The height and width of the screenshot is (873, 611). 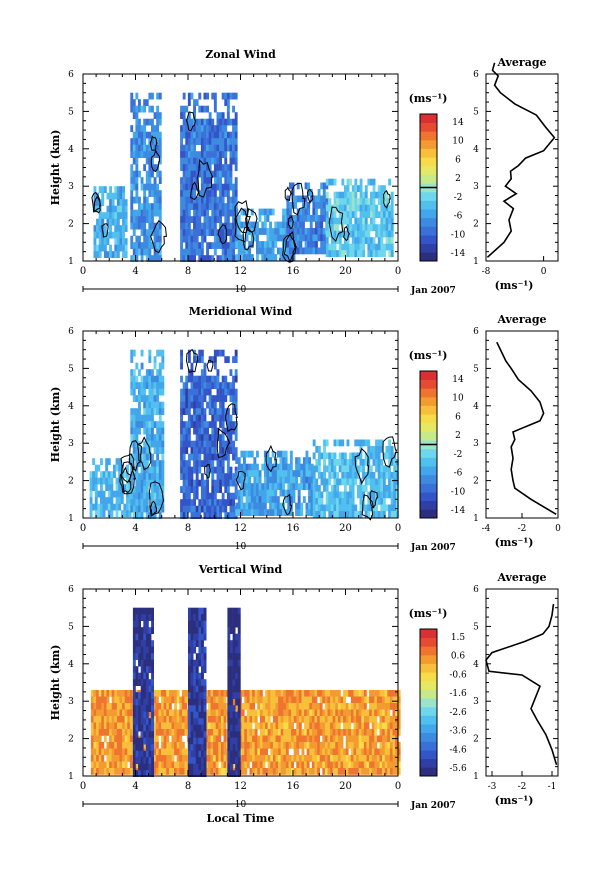 What do you see at coordinates (458, 417) in the screenshot?
I see `colorbar-tick-label: 6` at bounding box center [458, 417].